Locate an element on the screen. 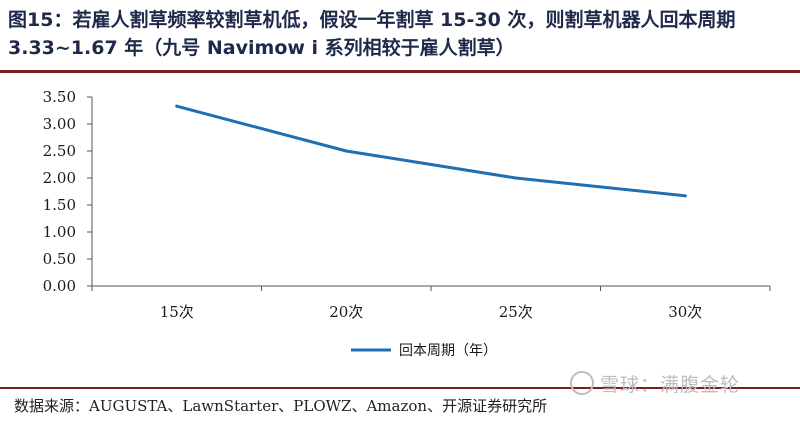  series-line is located at coordinates (431, 151).